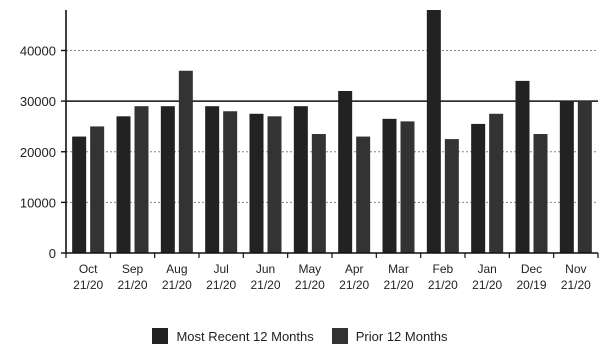 The width and height of the screenshot is (600, 351). Describe the element at coordinates (531, 269) in the screenshot. I see `x-tick-label-month: Dec` at that location.